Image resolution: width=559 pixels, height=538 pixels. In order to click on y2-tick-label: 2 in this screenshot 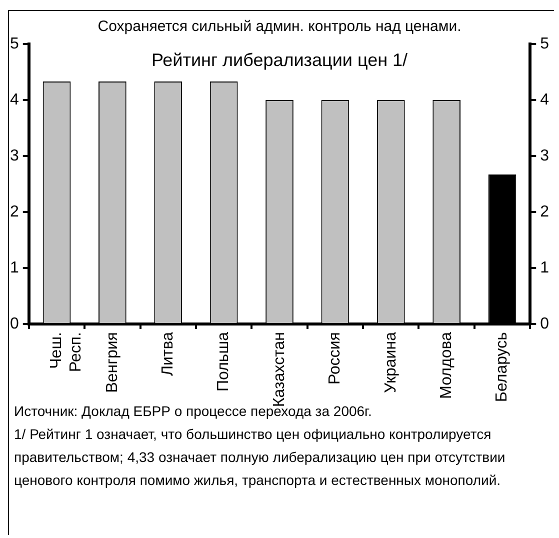, I will do `click(545, 211)`.